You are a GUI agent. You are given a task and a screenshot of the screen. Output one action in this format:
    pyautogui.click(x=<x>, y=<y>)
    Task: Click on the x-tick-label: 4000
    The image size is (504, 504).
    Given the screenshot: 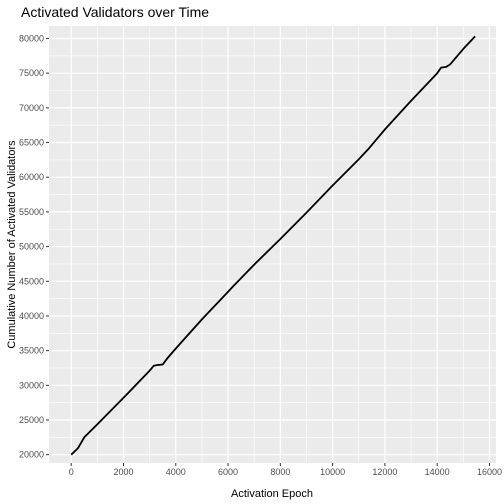 What is the action you would take?
    pyautogui.click(x=176, y=472)
    